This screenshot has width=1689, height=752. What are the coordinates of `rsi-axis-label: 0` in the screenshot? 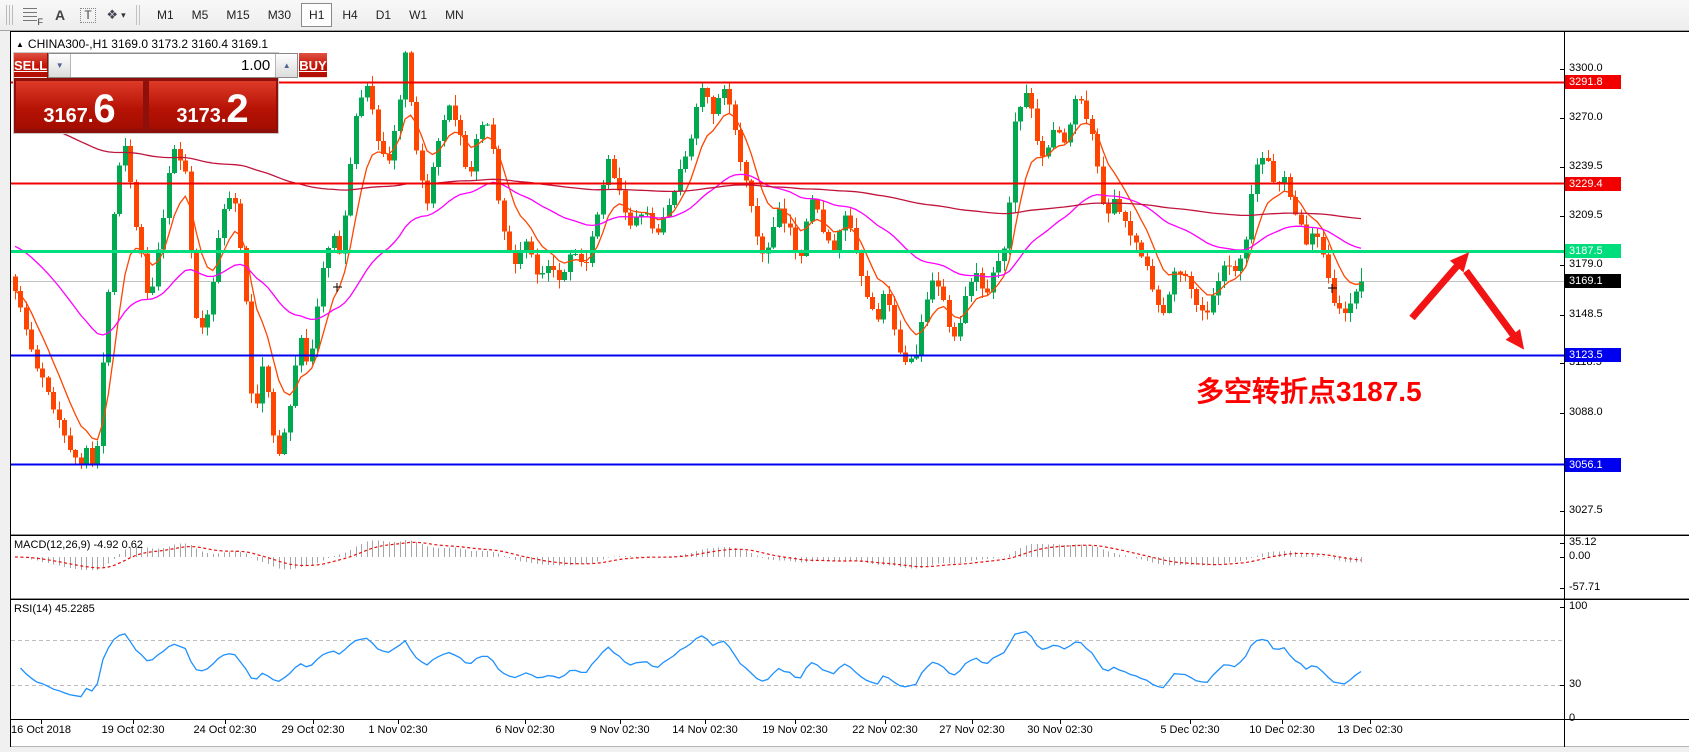 It's located at (1572, 718).